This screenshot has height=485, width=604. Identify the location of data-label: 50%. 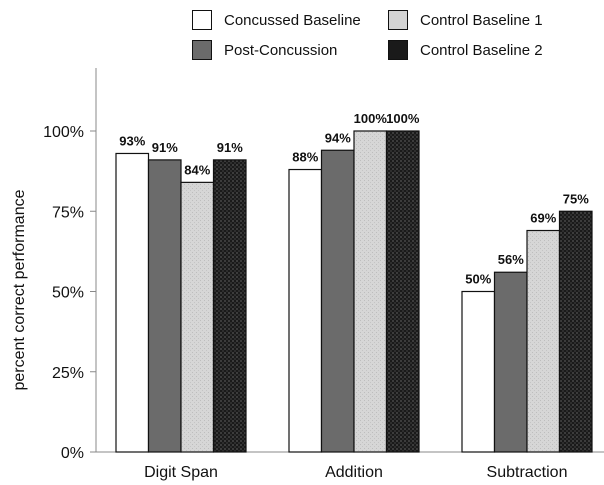
(478, 279).